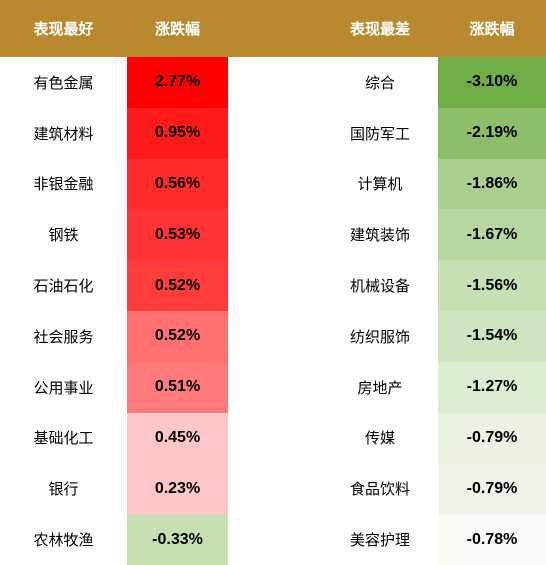 The width and height of the screenshot is (546, 565). What do you see at coordinates (63, 387) in the screenshot?
I see `sector-cell: 公用事业` at bounding box center [63, 387].